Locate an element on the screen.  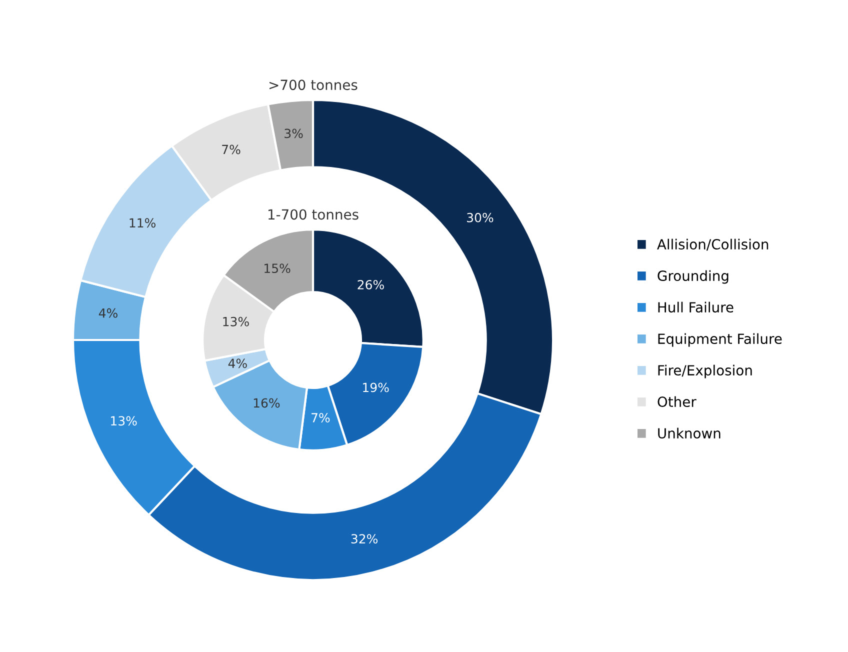
legend-label: Fire/Explosion is located at coordinates (705, 371).